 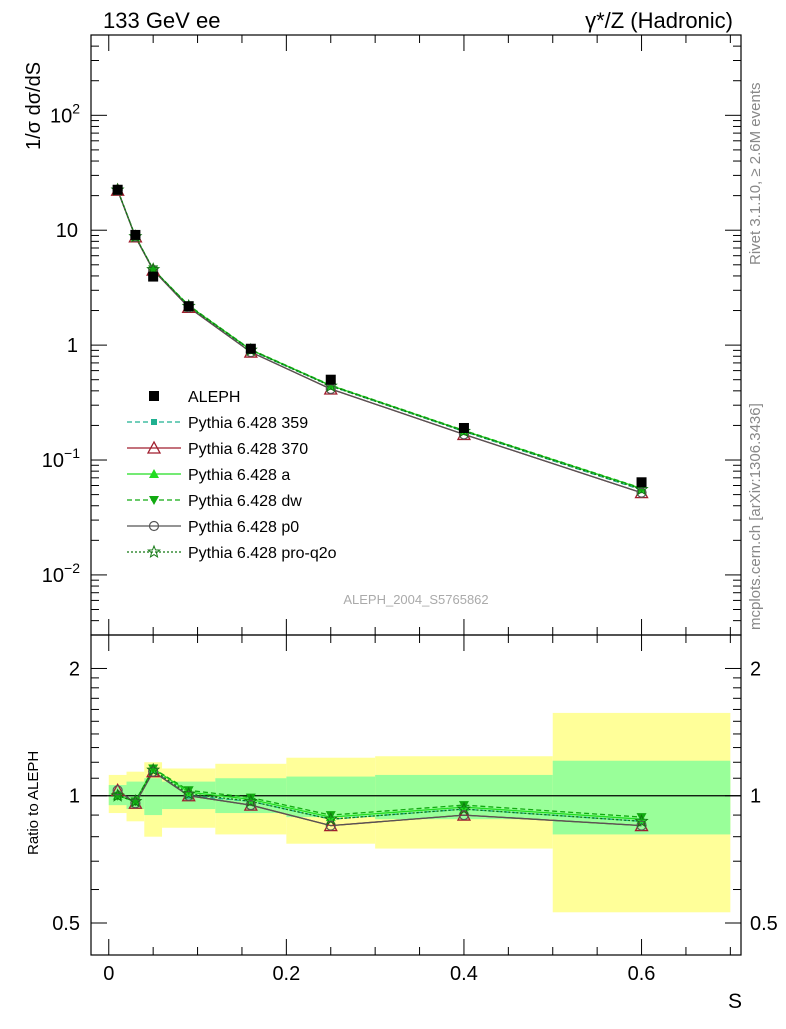 I want to click on header-left: 133 GeV ee, so click(x=161, y=20).